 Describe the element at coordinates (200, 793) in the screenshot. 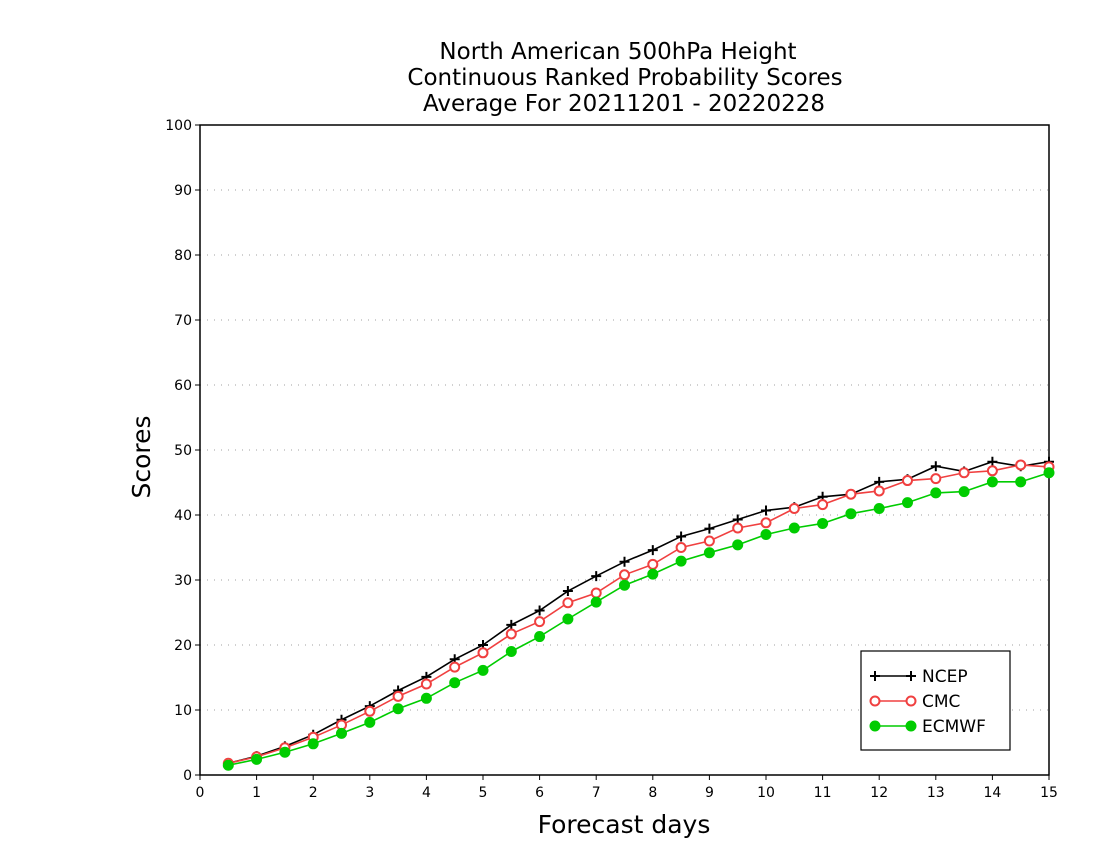

I see `x-tick-label: 0` at that location.